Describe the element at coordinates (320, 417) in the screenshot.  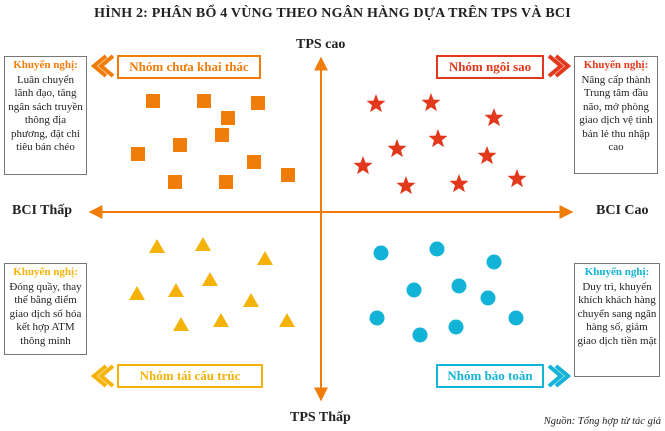
I see `axis-label-bottom: TPS Thấp` at that location.